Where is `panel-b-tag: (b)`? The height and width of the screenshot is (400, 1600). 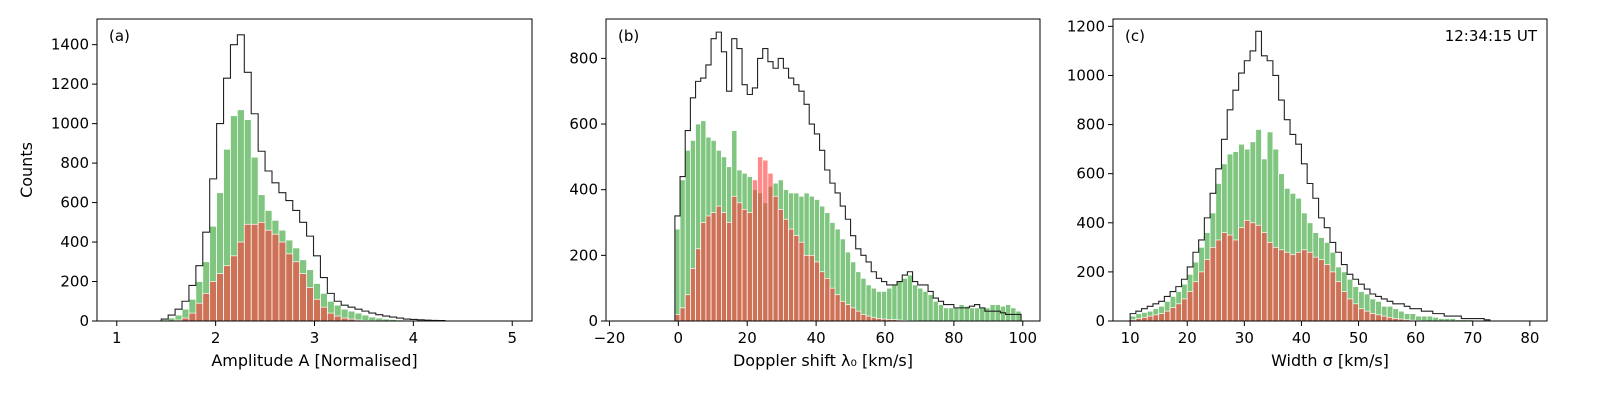
panel-b-tag: (b) is located at coordinates (628, 36).